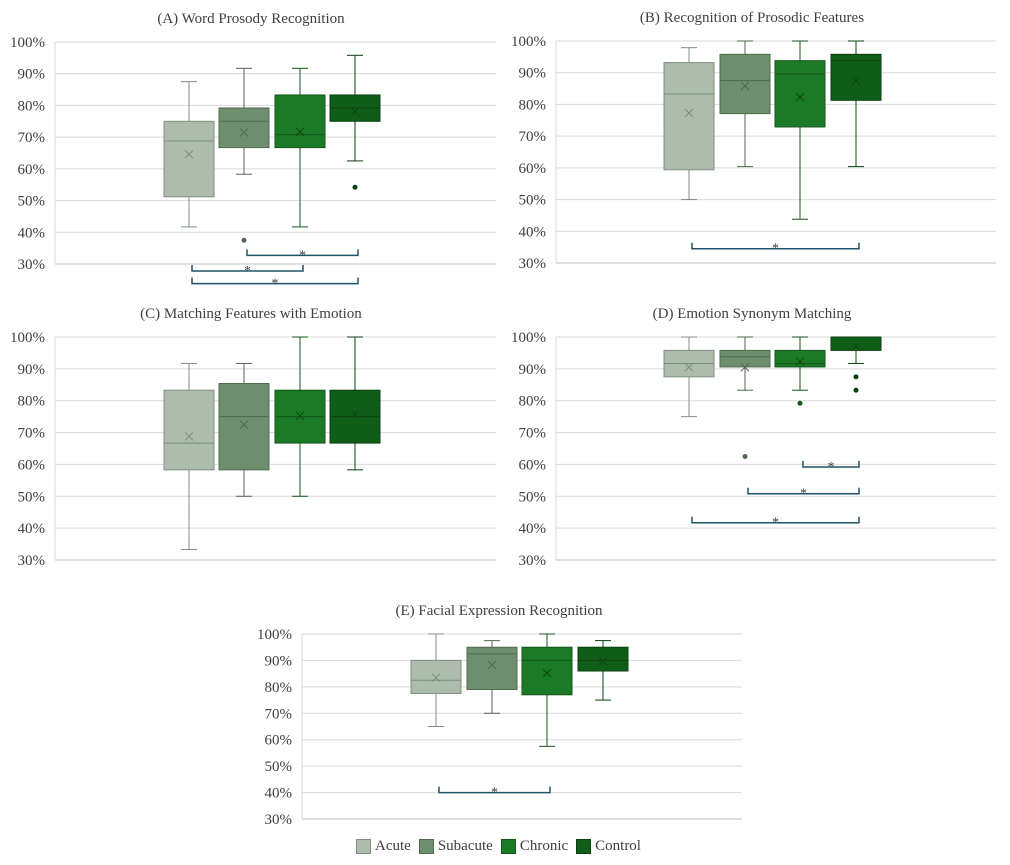 Image resolution: width=1010 pixels, height=865 pixels. What do you see at coordinates (32, 233) in the screenshot?
I see `panel-a-tick-label: 40%` at bounding box center [32, 233].